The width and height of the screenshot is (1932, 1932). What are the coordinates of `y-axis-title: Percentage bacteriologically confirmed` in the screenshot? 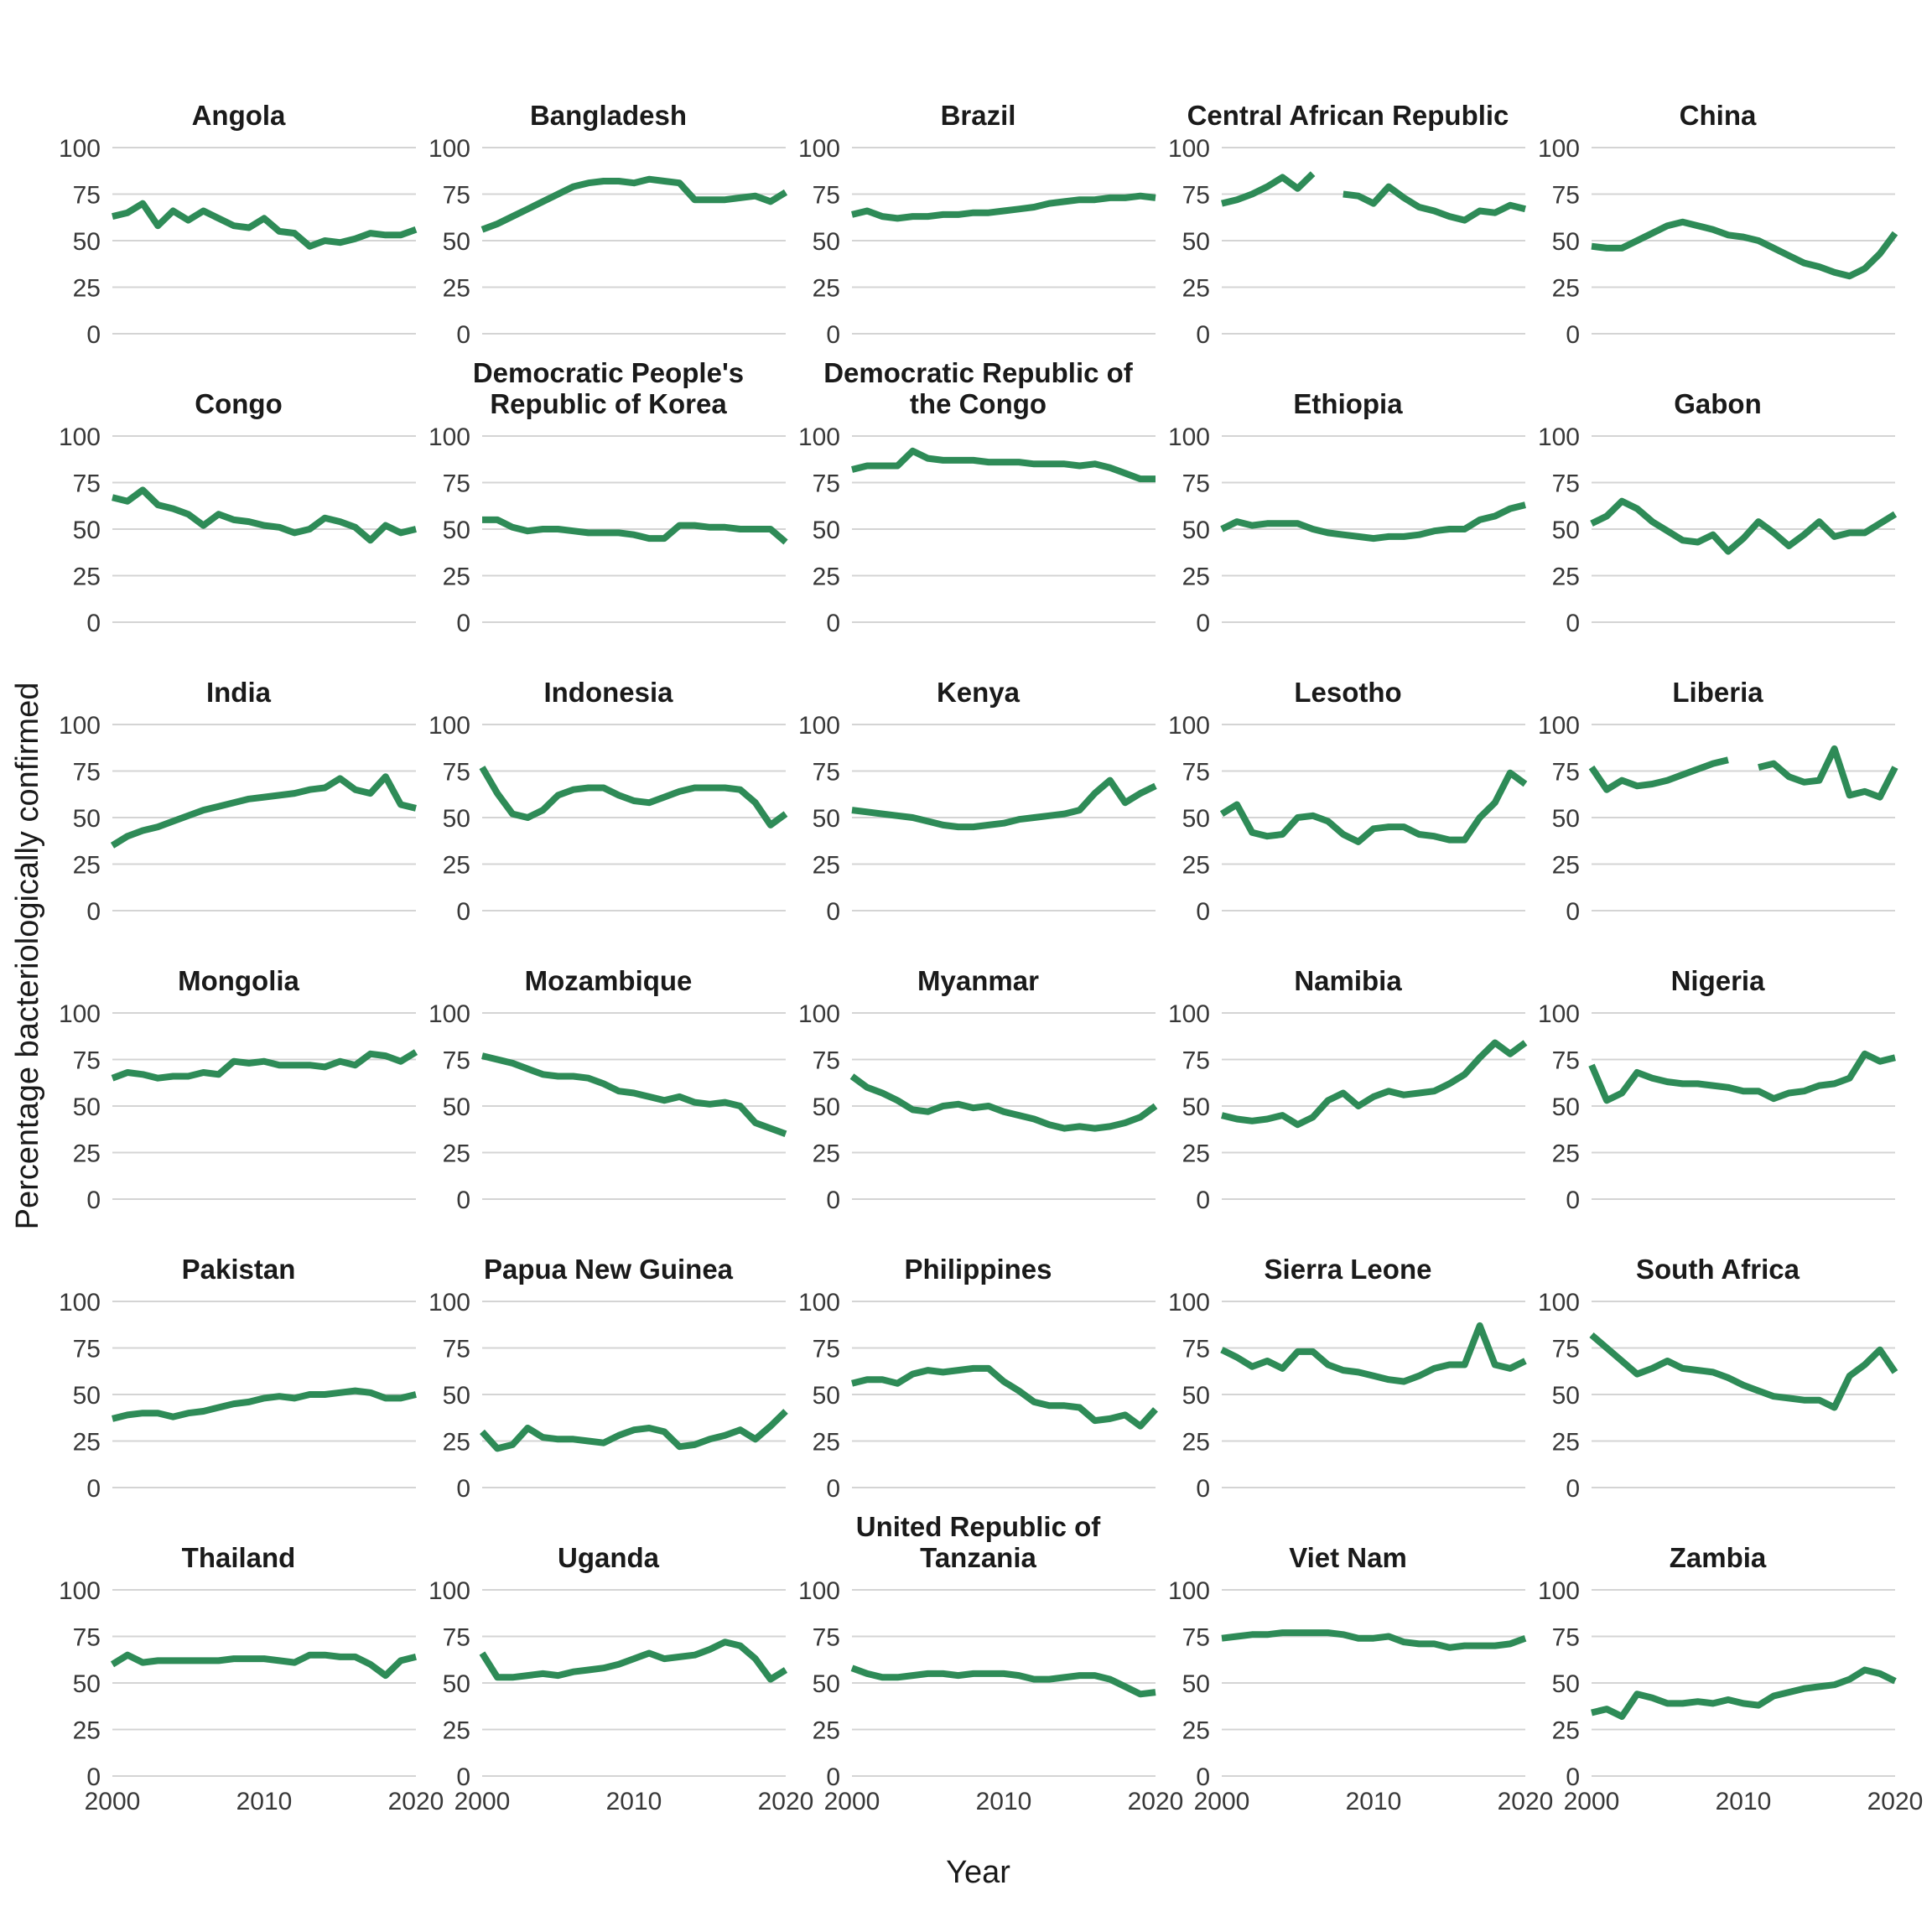 It's located at (27, 956).